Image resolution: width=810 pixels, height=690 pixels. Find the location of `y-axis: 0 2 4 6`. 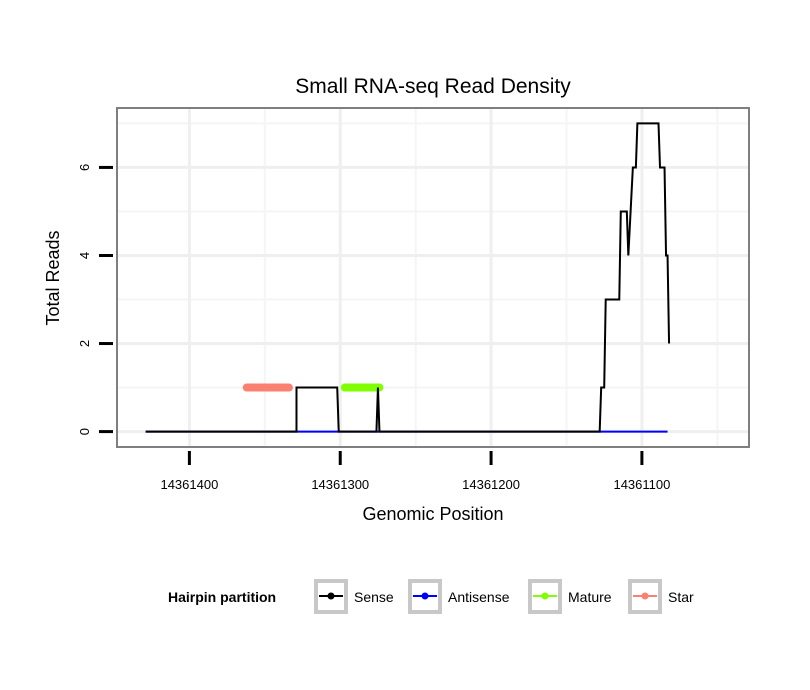

y-axis: 0 2 4 6 is located at coordinates (95, 299).